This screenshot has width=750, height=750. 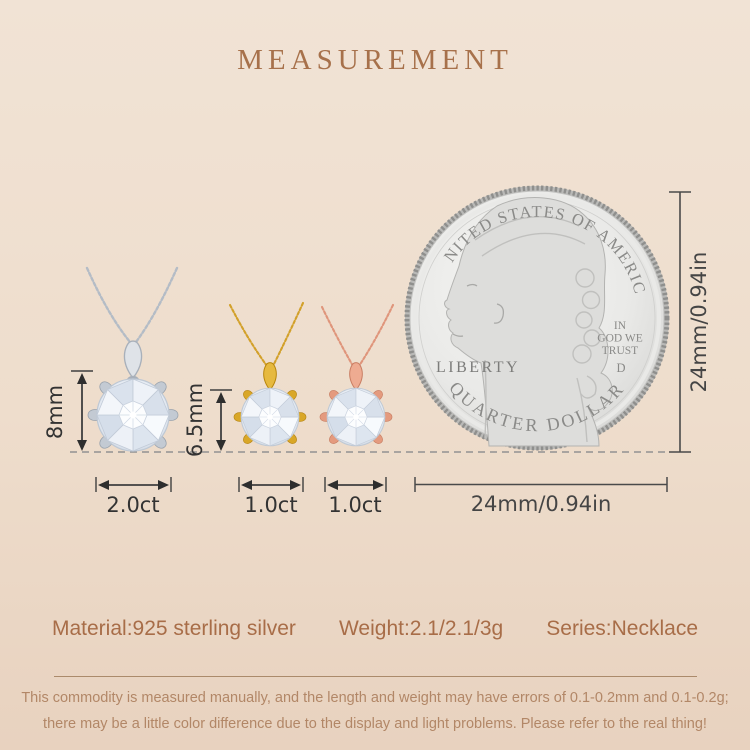 I want to click on measure-coin-width: 24mm/0.94in, so click(x=541, y=496).